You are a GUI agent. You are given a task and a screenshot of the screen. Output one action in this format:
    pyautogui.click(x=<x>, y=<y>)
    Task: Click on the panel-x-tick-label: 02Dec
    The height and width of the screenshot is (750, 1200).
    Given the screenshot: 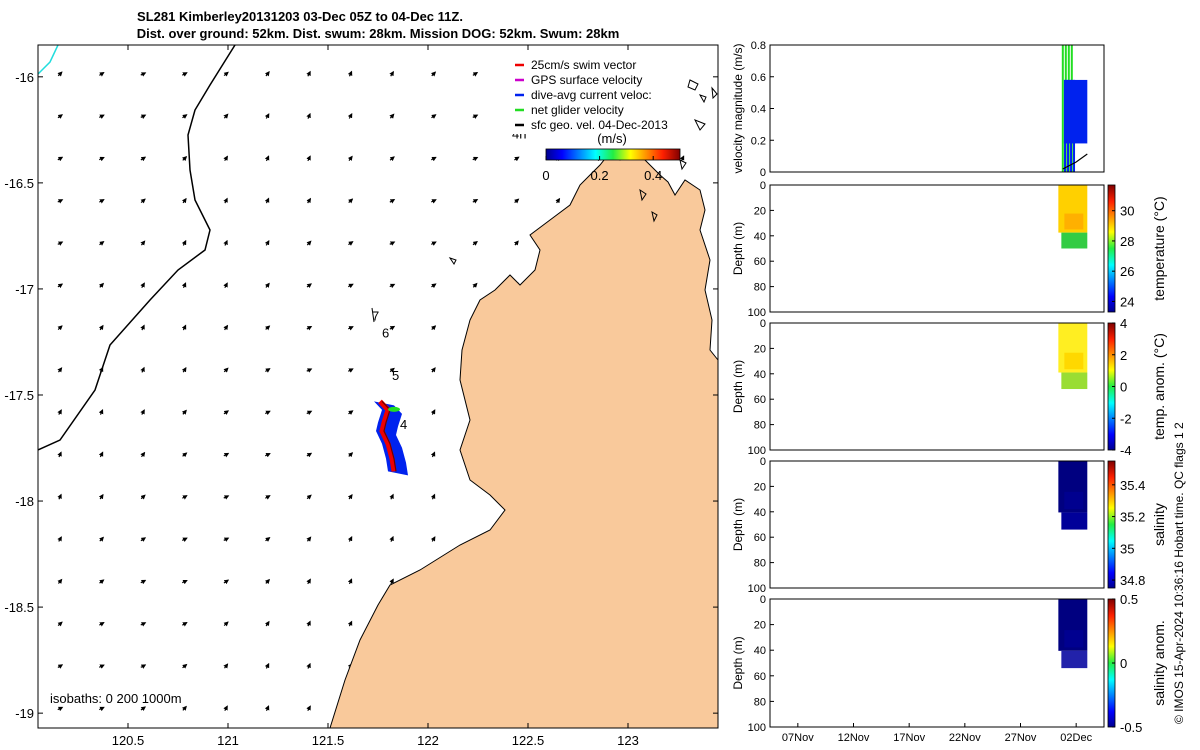 What is the action you would take?
    pyautogui.click(x=1076, y=738)
    